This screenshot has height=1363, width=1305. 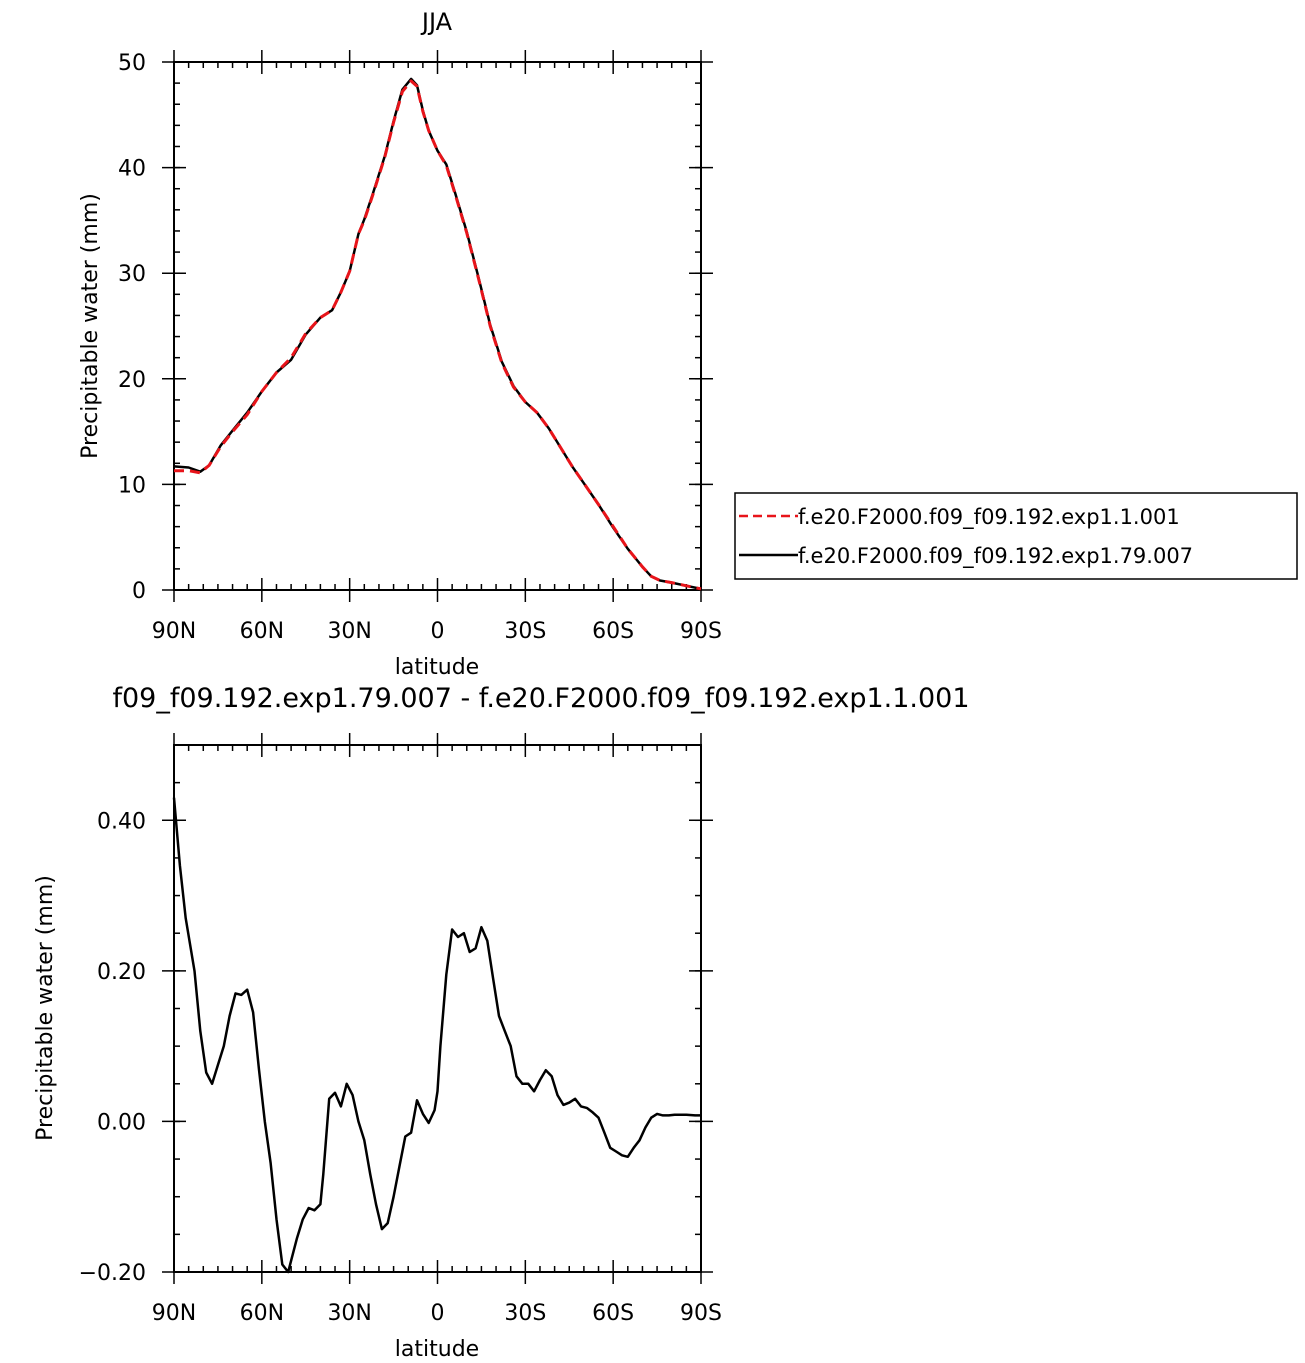 I want to click on bottom-x-axis-label: latitude, so click(x=437, y=1349).